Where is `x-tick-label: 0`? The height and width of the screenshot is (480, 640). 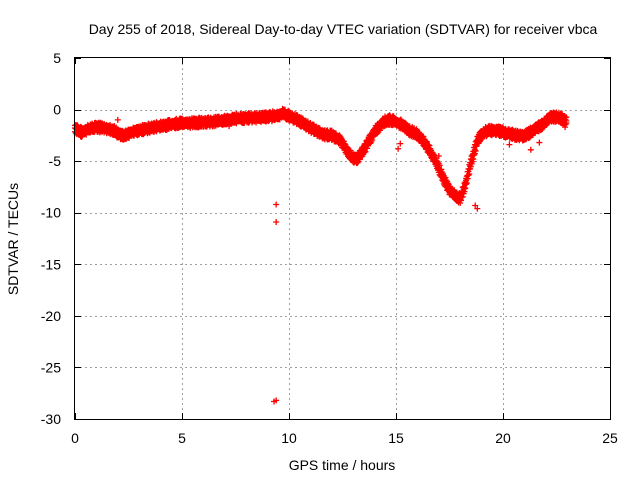
x-tick-label: 0 is located at coordinates (75, 438).